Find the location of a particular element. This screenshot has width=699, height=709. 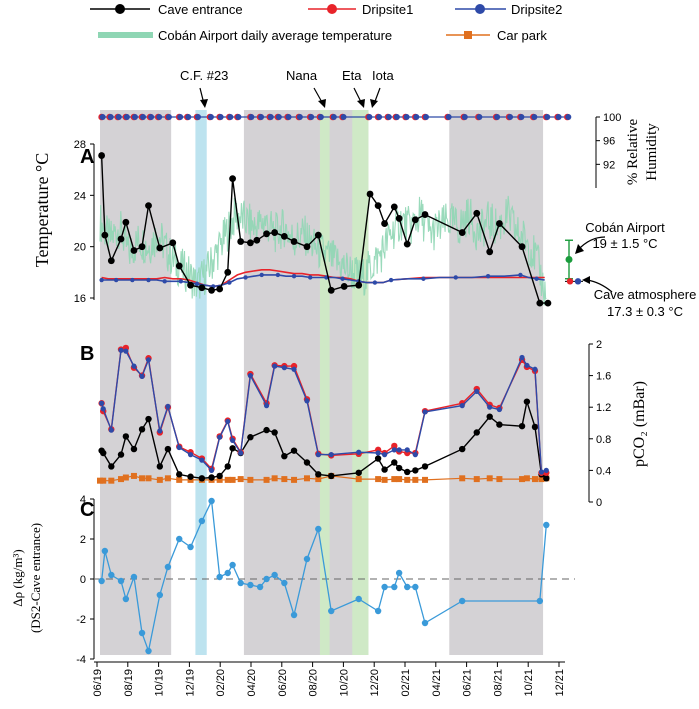

event-label-eta: Eta is located at coordinates (352, 75).